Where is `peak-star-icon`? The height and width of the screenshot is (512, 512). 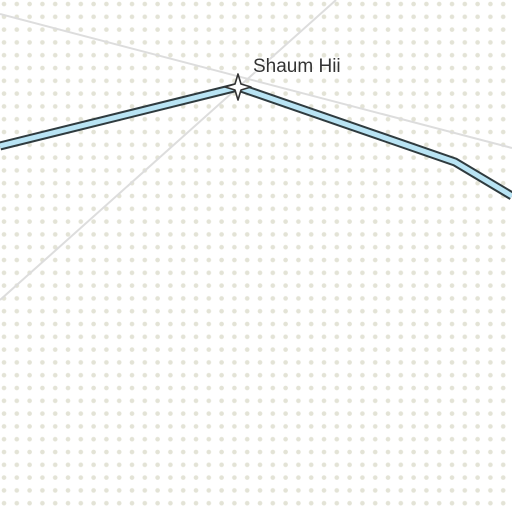 peak-star-icon is located at coordinates (238, 87).